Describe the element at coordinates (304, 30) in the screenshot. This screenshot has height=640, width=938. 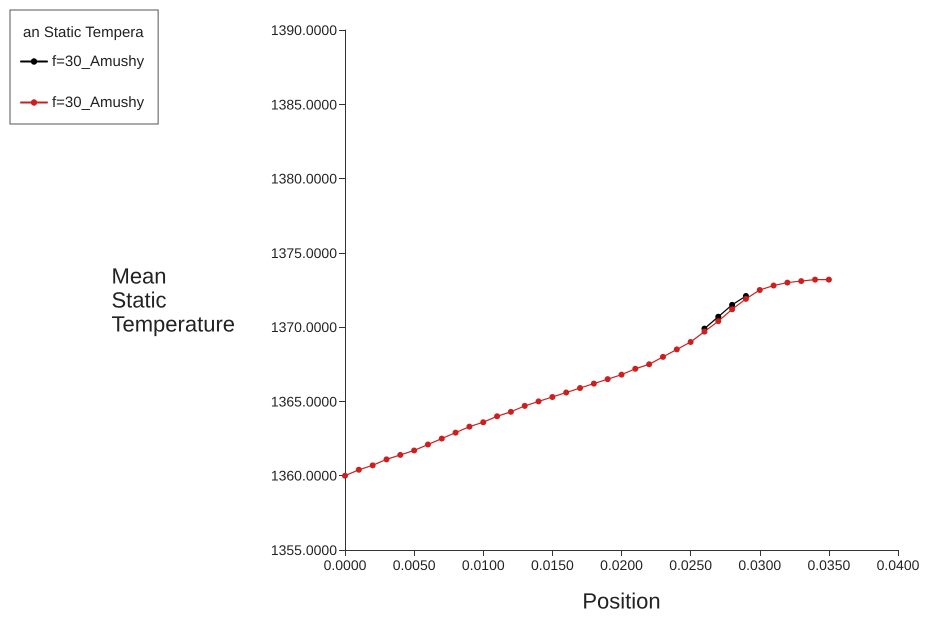
I see `y-tick-label: 1390.0000` at that location.